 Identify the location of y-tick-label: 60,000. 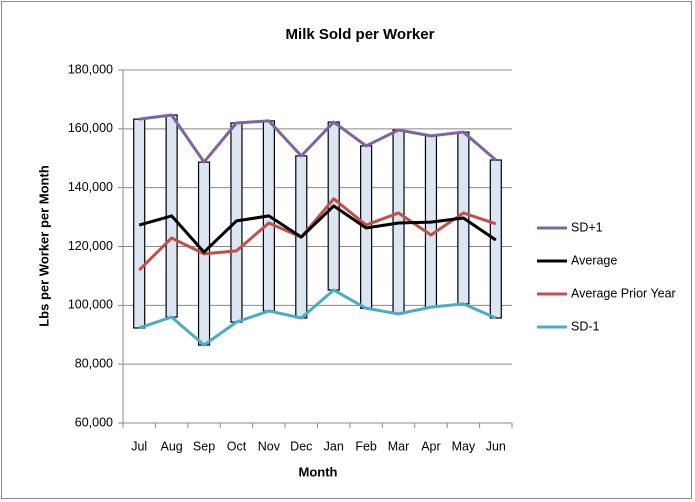
(94, 422).